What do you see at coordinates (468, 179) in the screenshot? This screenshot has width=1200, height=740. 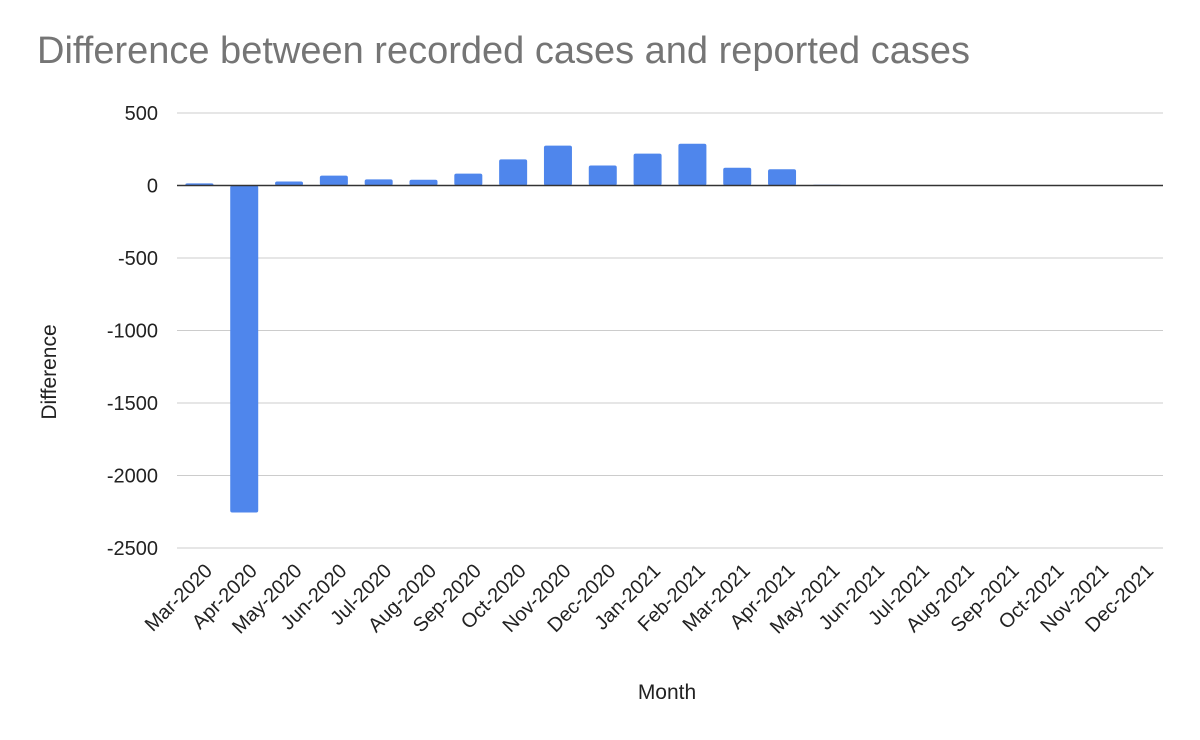 I see `bar-sep-2020` at bounding box center [468, 179].